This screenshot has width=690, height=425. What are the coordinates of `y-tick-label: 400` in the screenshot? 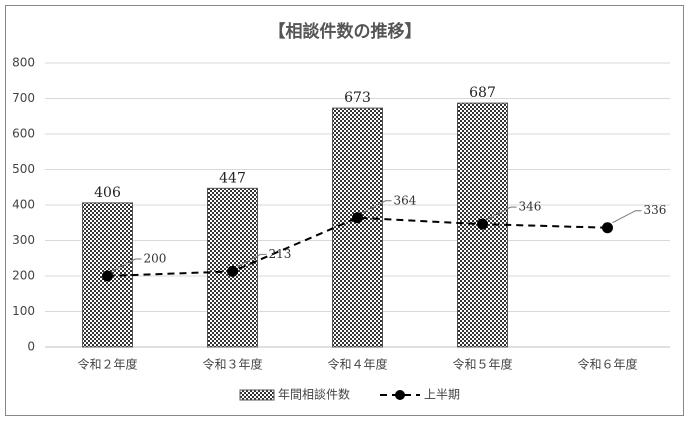 It's located at (23, 205).